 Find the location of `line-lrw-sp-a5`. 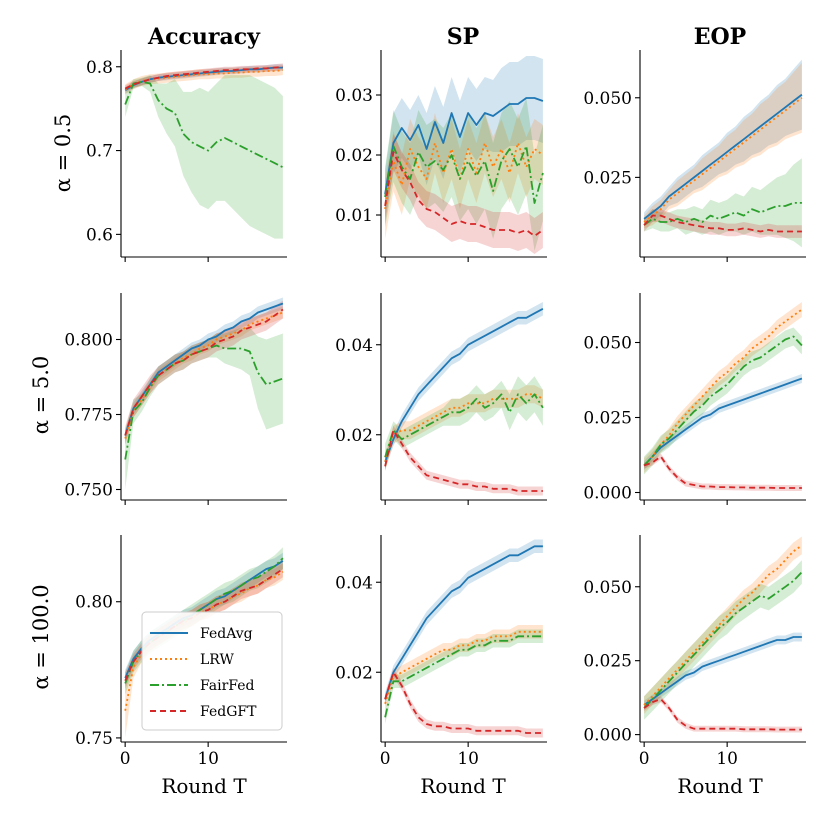

line-lrw-sp-a5 is located at coordinates (464, 428).